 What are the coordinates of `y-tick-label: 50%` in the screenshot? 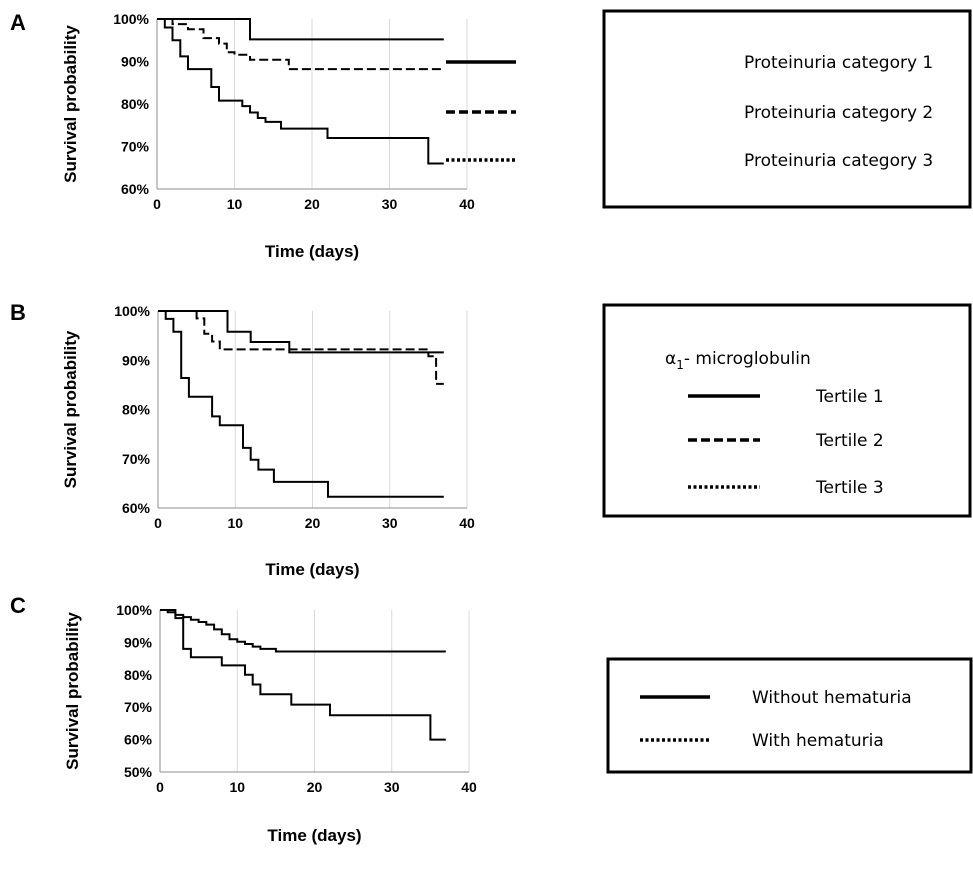 It's located at (138, 772).